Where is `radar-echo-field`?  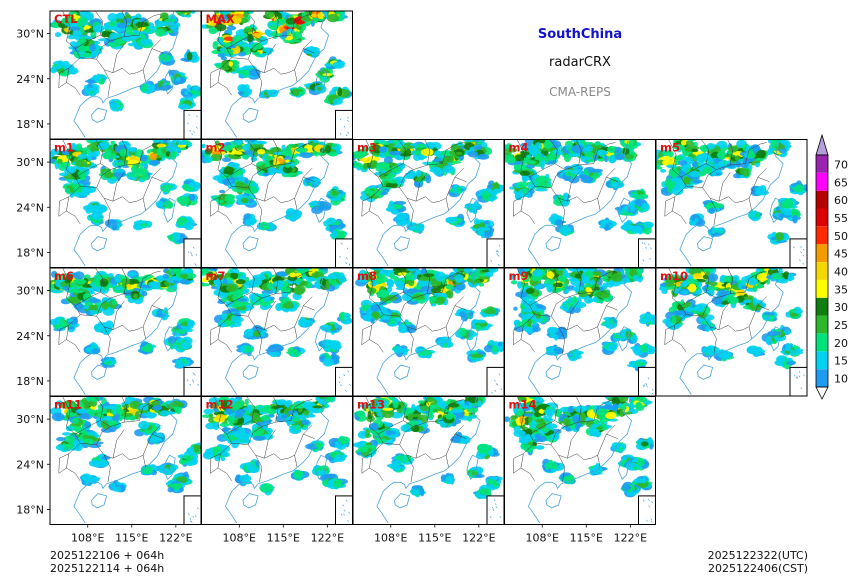
radar-echo-field is located at coordinates (123, 318).